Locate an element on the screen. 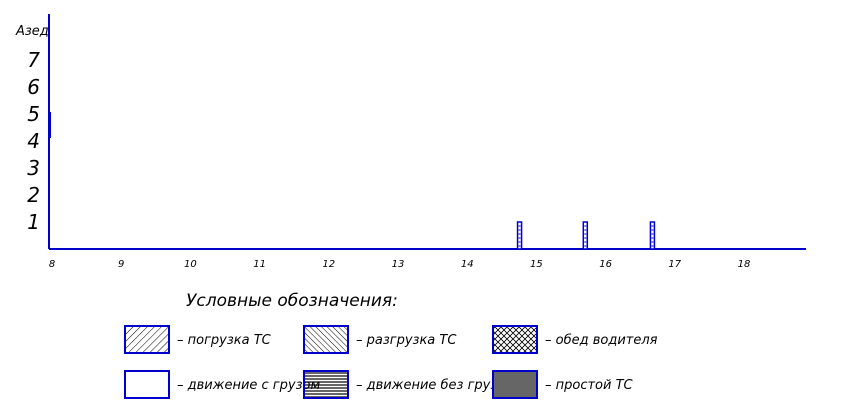  legend-label: – простой ТС is located at coordinates (589, 385).